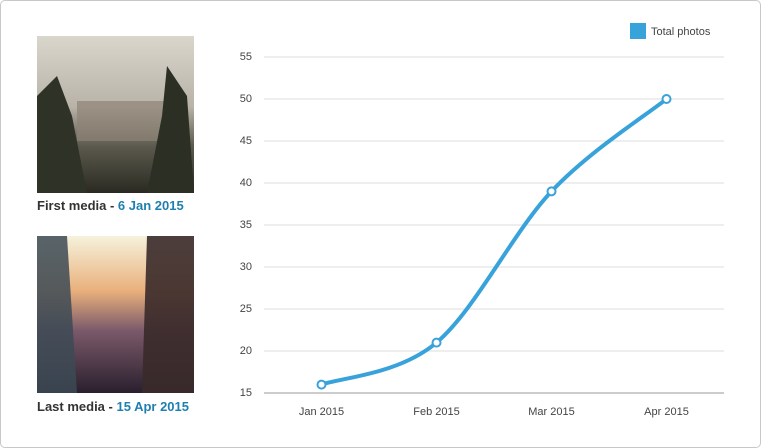 The image size is (761, 448). I want to click on x-tick-label: Apr 2015, so click(666, 412).